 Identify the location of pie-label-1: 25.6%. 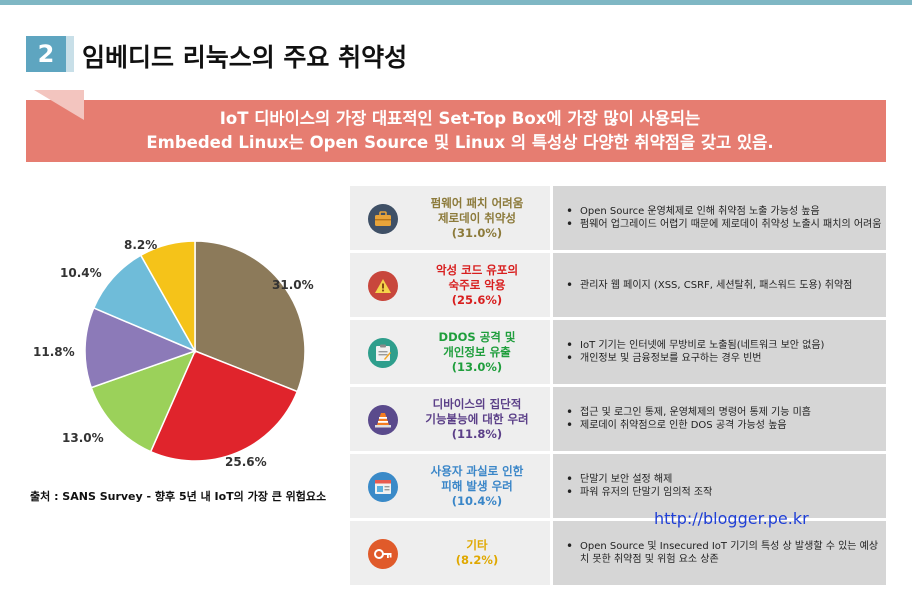
(246, 462).